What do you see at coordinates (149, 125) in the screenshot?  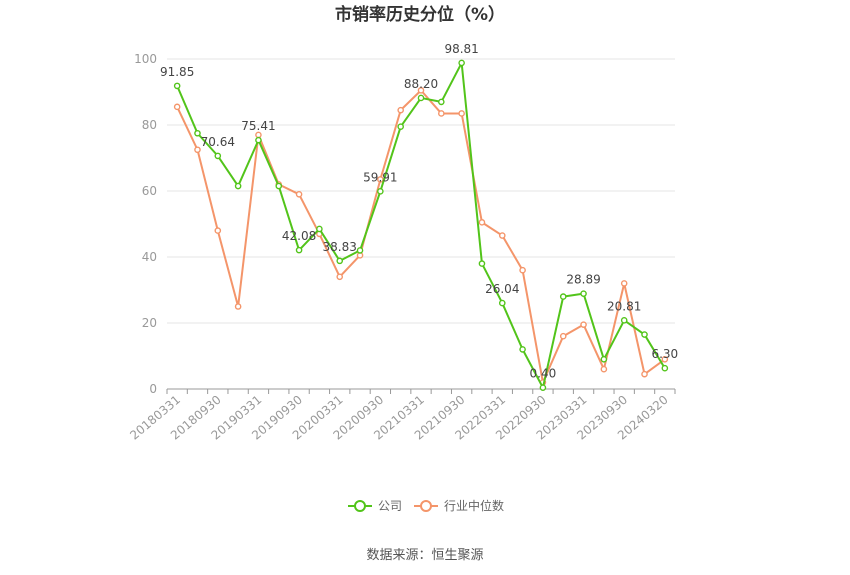 I see `y-tick-label: 80` at bounding box center [149, 125].